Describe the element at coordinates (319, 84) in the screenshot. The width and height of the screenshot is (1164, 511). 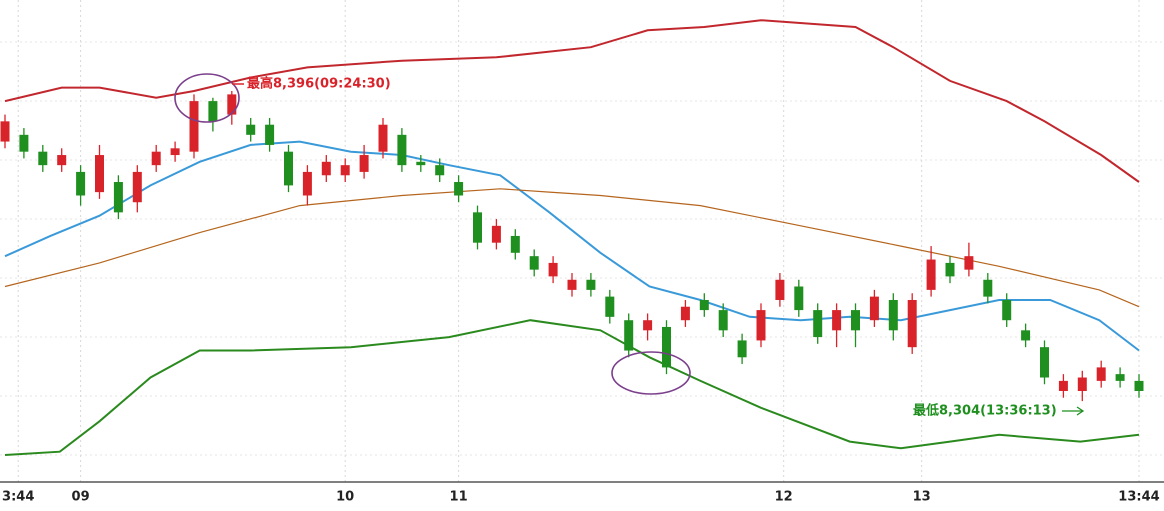
I see `high-annotation: 最高8,396(09:24:30)` at that location.